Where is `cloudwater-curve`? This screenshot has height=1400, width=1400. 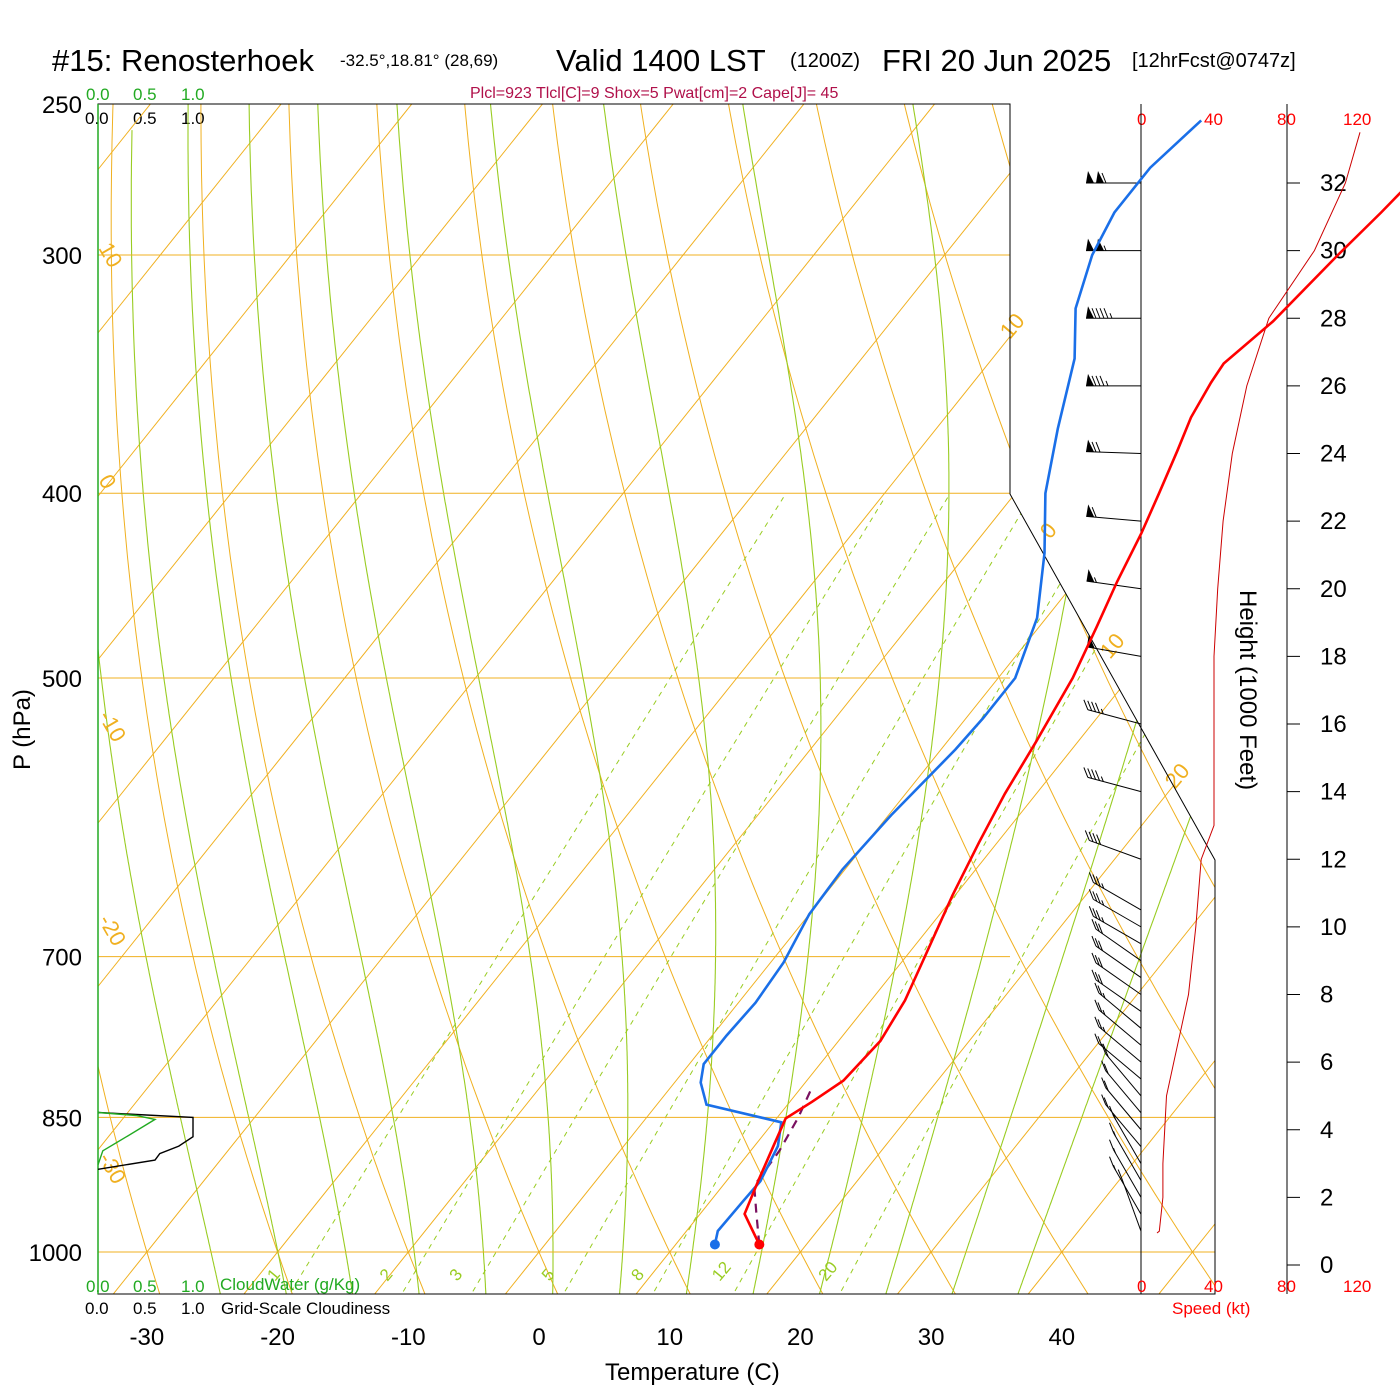 cloudwater-curve is located at coordinates (127, 1138).